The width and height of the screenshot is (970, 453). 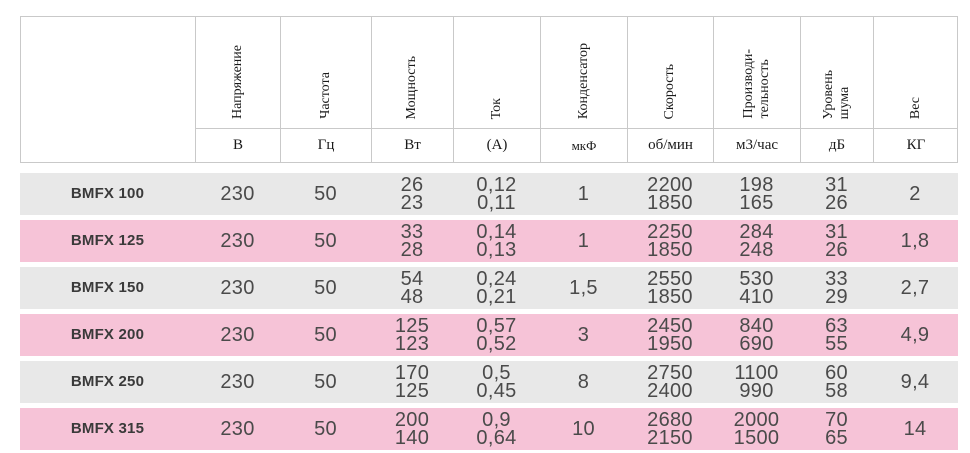 I want to click on power-value: 200 140, so click(x=412, y=429).